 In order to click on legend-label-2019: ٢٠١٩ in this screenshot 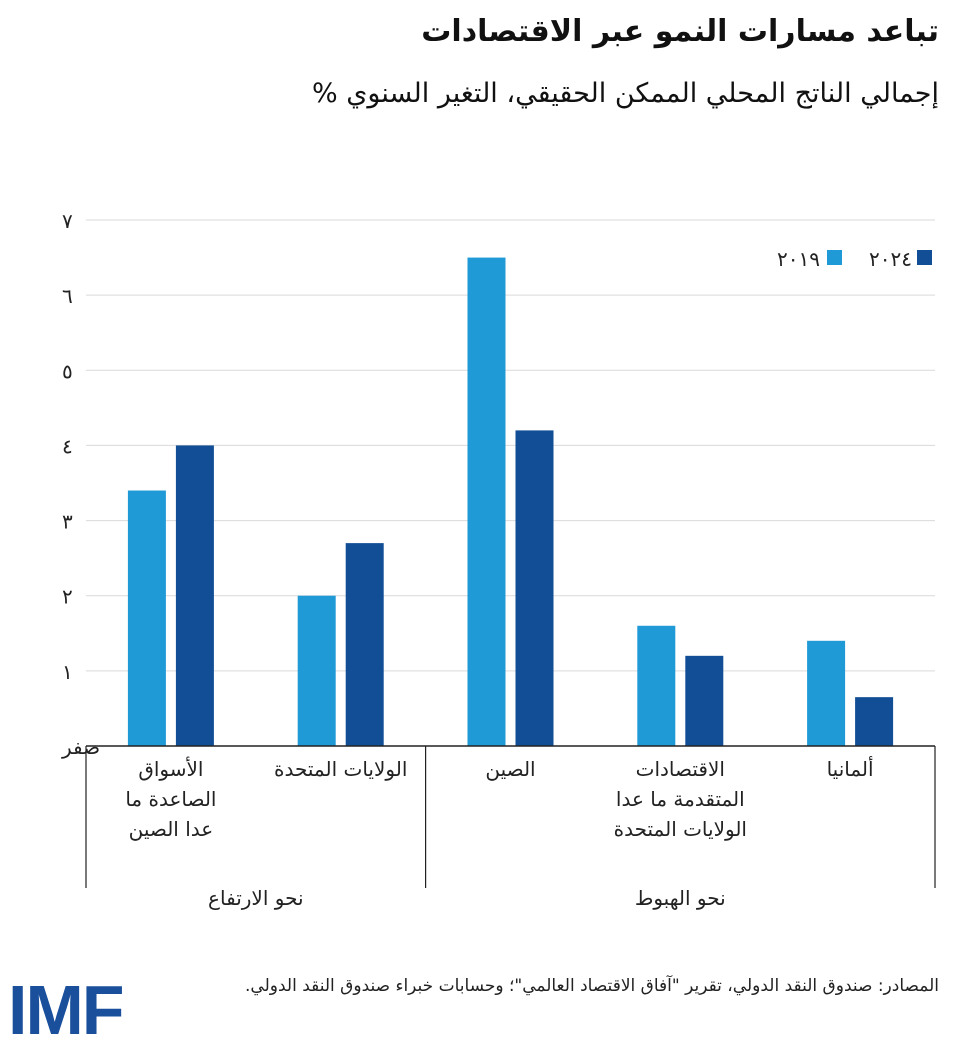, I will do `click(798, 259)`.